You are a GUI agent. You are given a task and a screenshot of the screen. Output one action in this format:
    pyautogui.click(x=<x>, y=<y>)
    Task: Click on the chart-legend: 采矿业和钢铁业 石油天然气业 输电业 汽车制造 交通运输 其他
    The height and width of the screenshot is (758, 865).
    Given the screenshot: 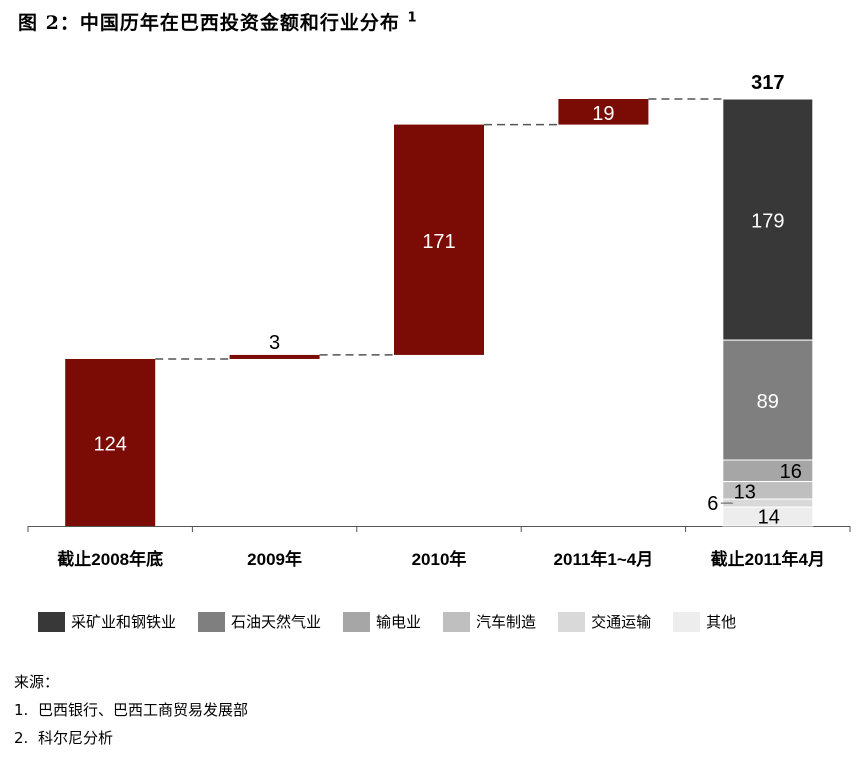 What is the action you would take?
    pyautogui.click(x=398, y=621)
    